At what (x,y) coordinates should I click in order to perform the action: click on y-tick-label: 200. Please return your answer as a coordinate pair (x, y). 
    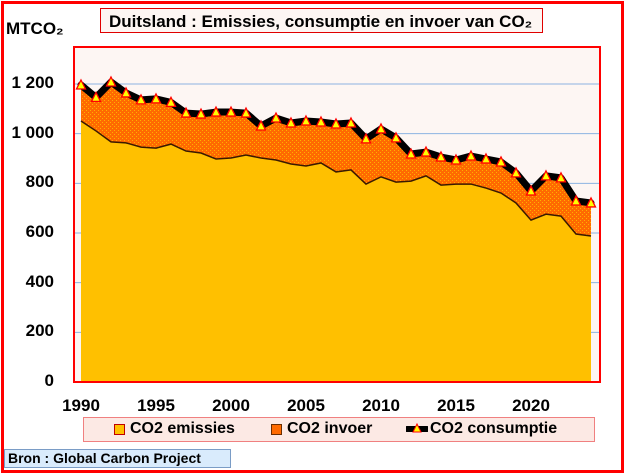
    Looking at the image, I should click on (39, 331).